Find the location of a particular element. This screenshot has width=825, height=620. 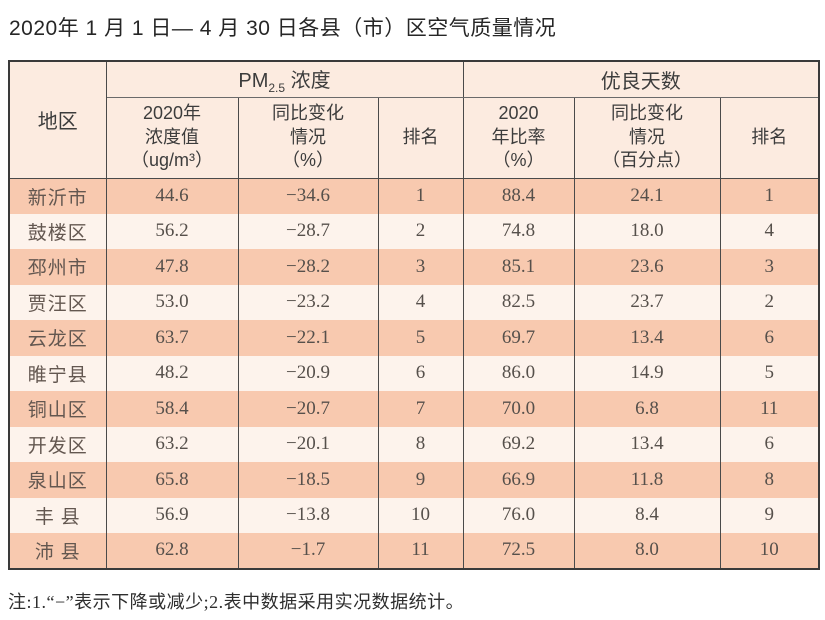

pm-rank-cell: 8 is located at coordinates (420, 444).